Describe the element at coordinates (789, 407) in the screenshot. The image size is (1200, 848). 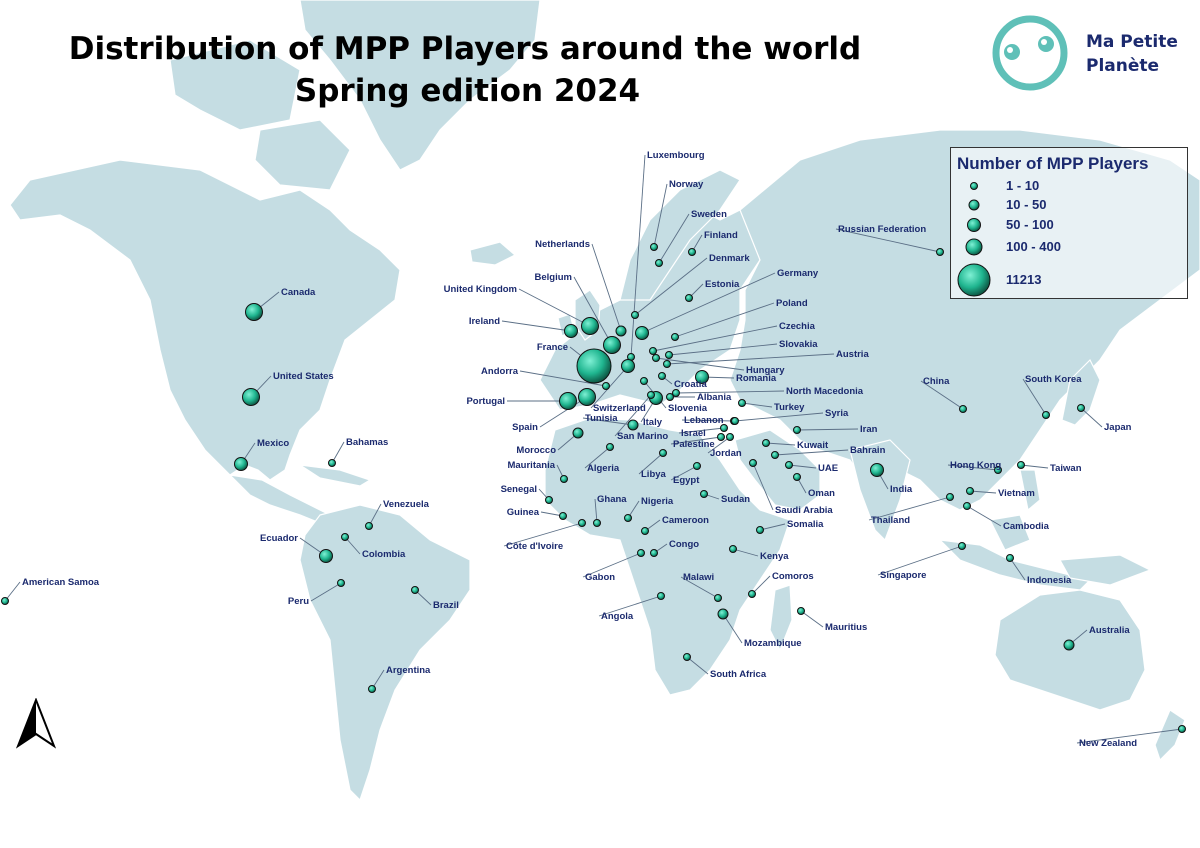
I see `country-label-turkey: Turkey` at that location.